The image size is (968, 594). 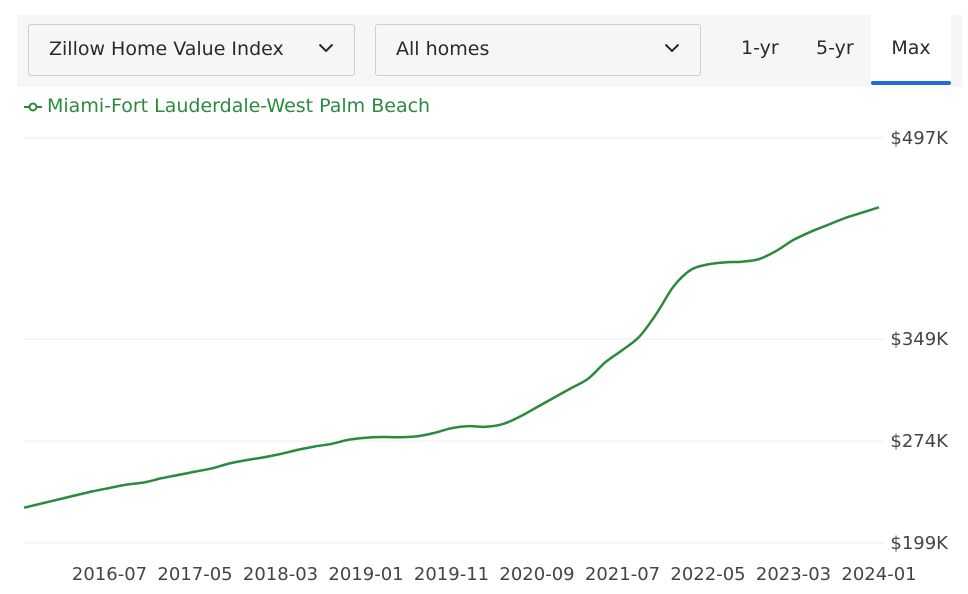 What do you see at coordinates (280, 574) in the screenshot?
I see `x-tick-label: 2018-03` at bounding box center [280, 574].